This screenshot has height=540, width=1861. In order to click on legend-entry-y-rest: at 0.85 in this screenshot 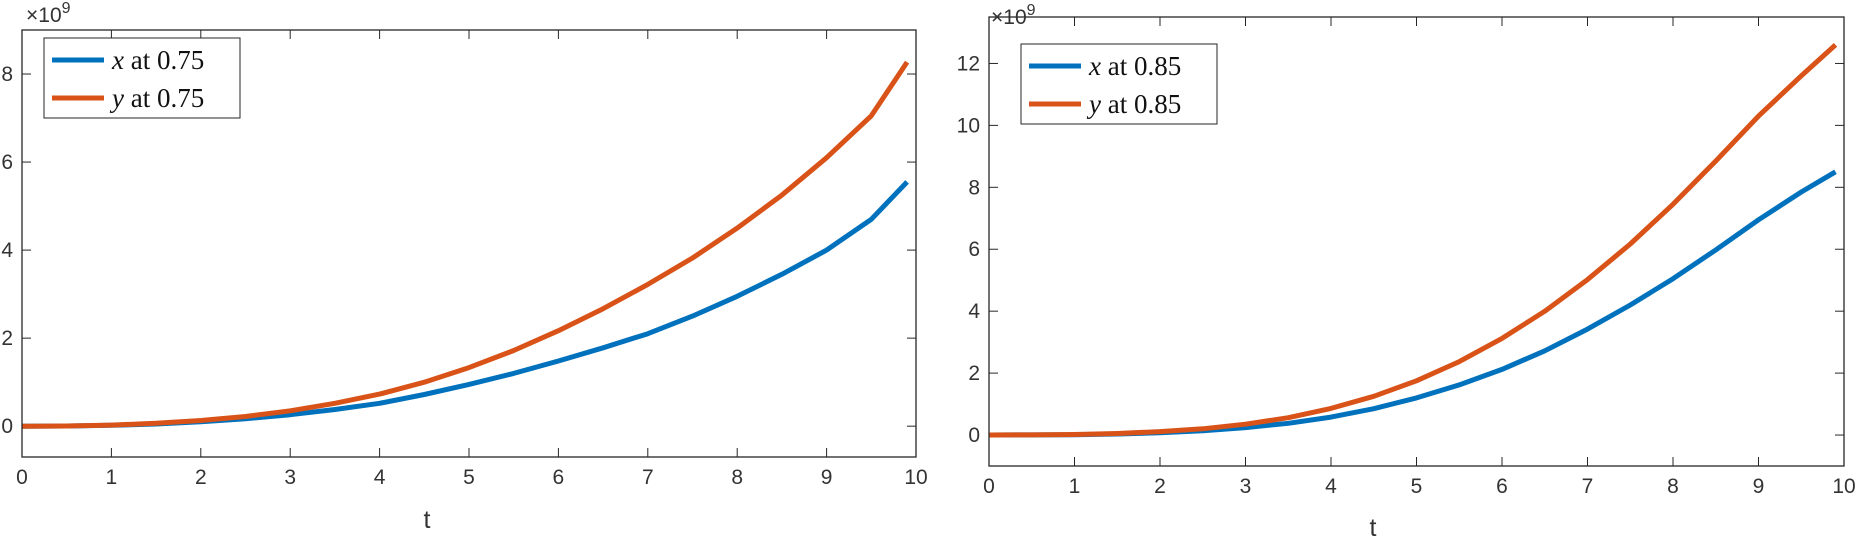, I will do `click(1141, 104)`.